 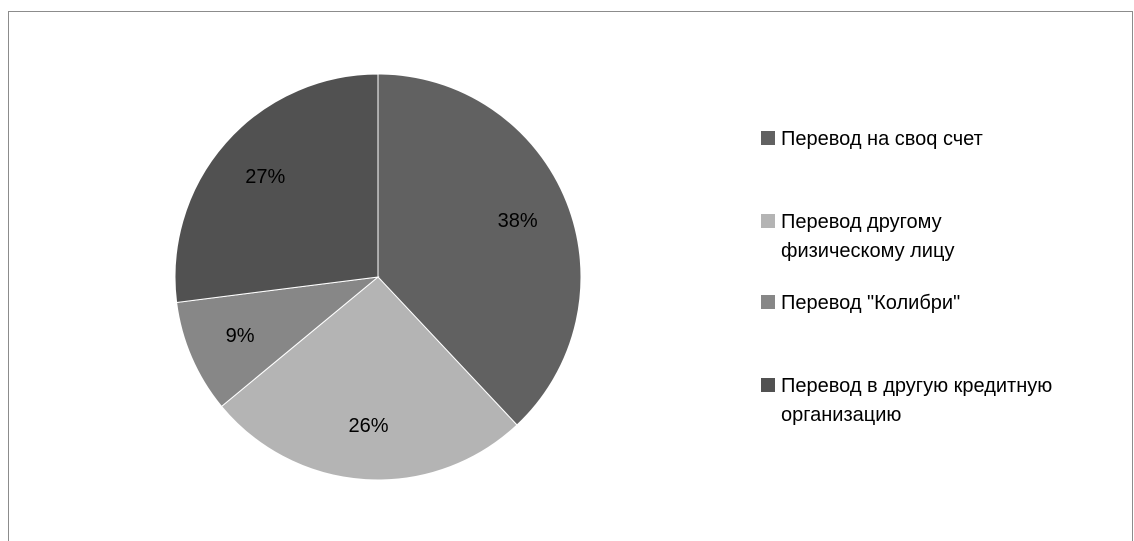 I want to click on legend-label-own-account: Перевод на своq счет, so click(x=882, y=139).